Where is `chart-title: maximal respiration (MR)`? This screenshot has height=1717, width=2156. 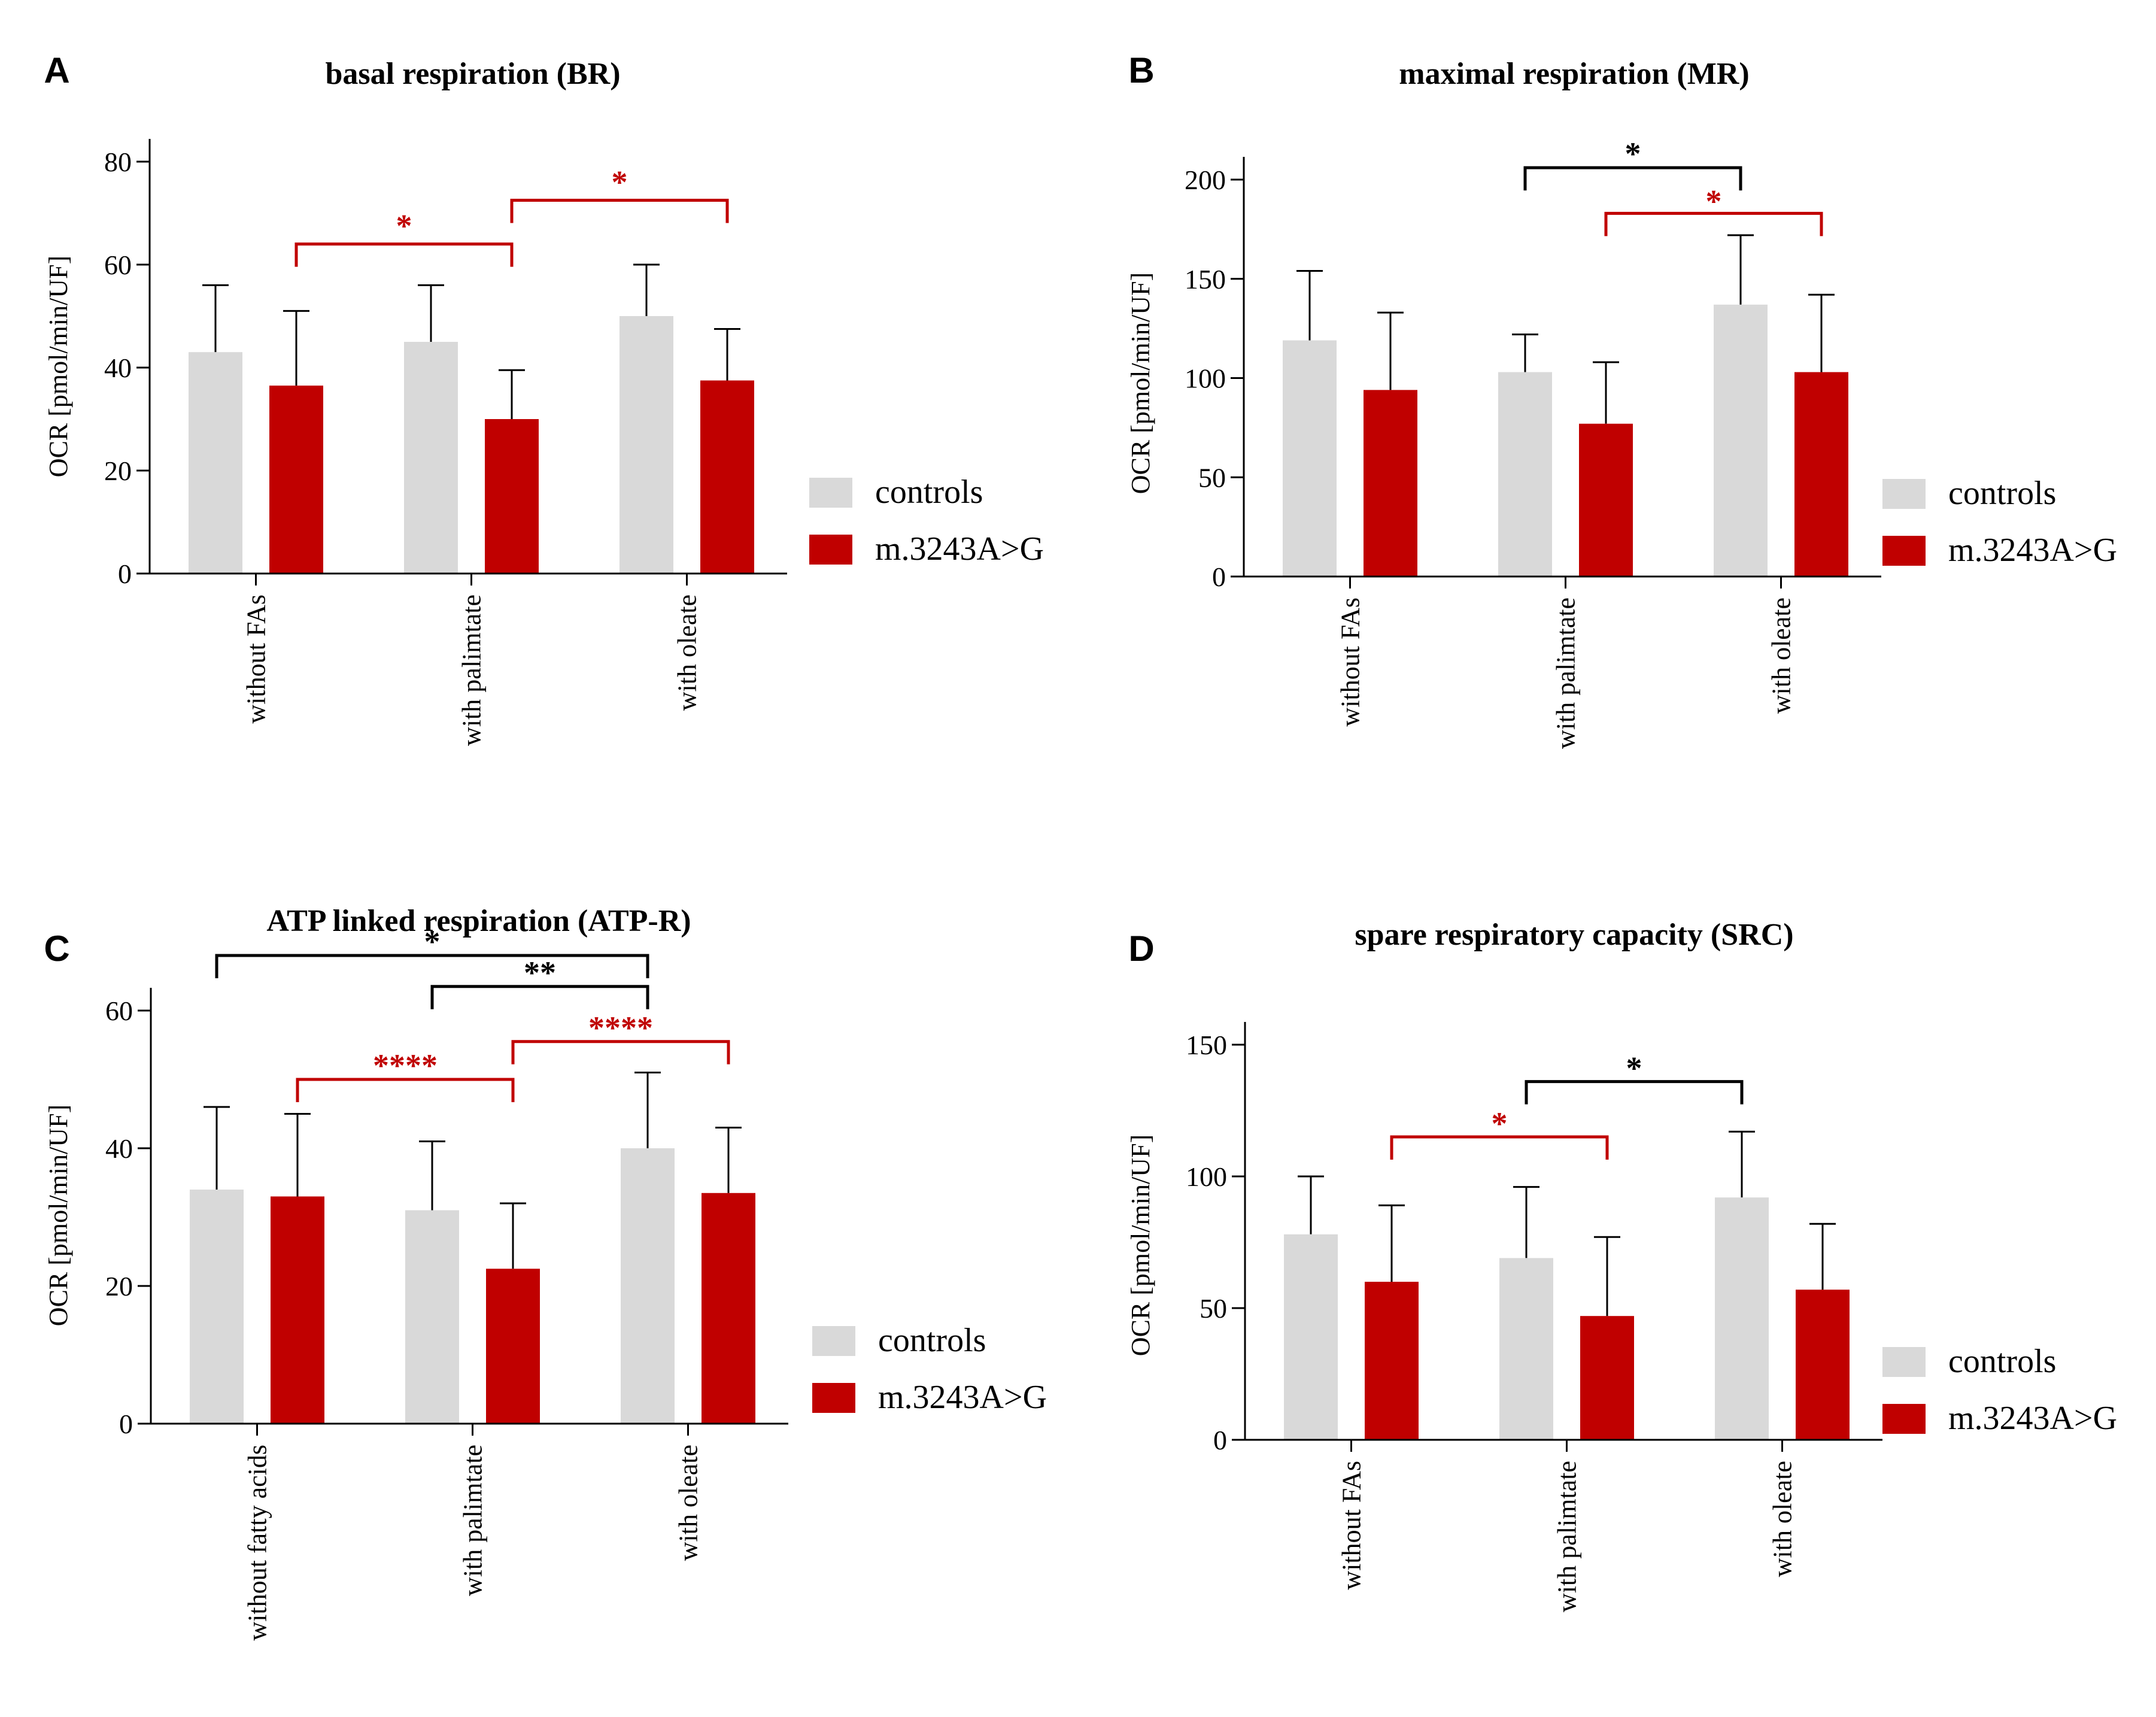
chart-title: maximal respiration (MR) is located at coordinates (1574, 74).